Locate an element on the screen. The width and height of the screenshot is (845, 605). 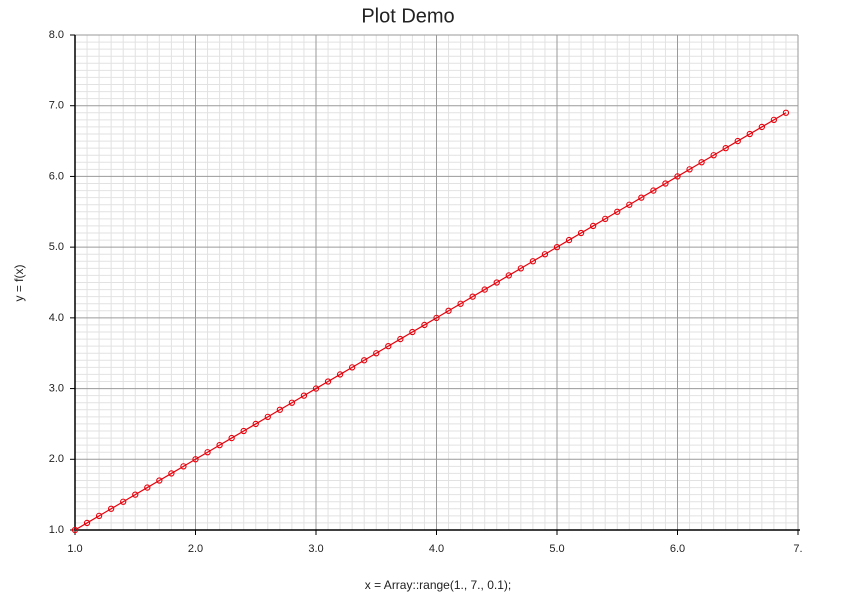
x-tick-label: 6.0 is located at coordinates (677, 549).